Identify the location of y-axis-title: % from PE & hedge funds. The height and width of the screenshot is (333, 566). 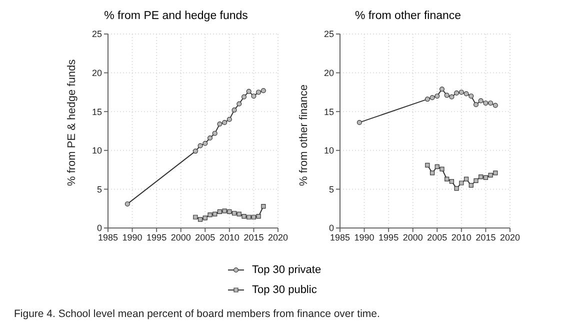
(72, 122).